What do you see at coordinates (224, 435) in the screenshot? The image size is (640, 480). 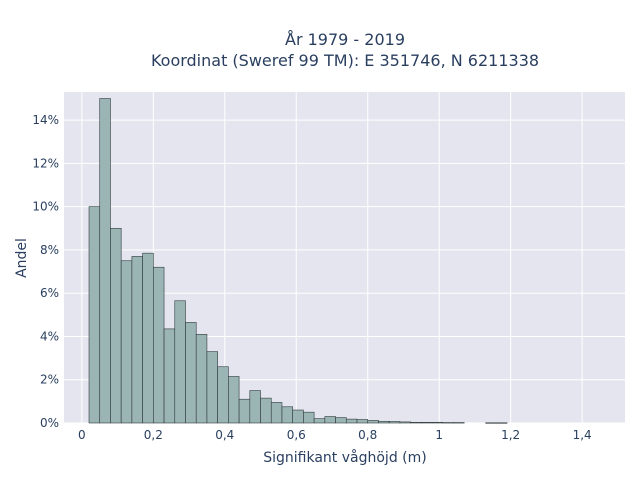 I see `x-tick-label: 0,4` at bounding box center [224, 435].